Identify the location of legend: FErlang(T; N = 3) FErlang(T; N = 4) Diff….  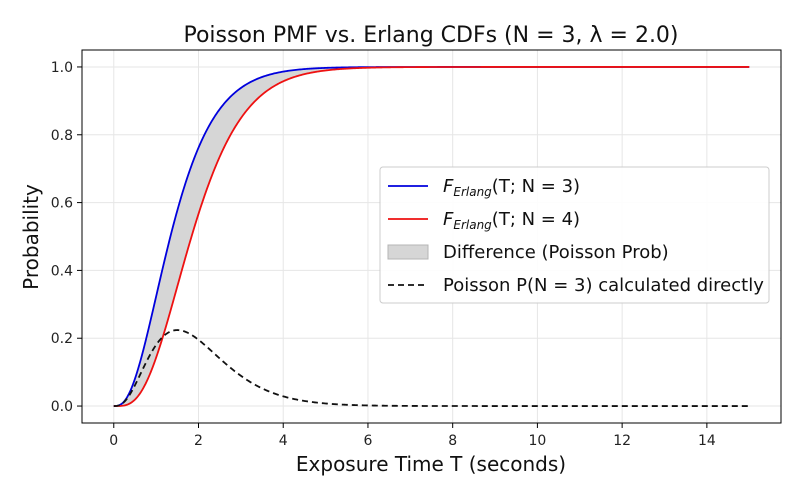
(574, 235).